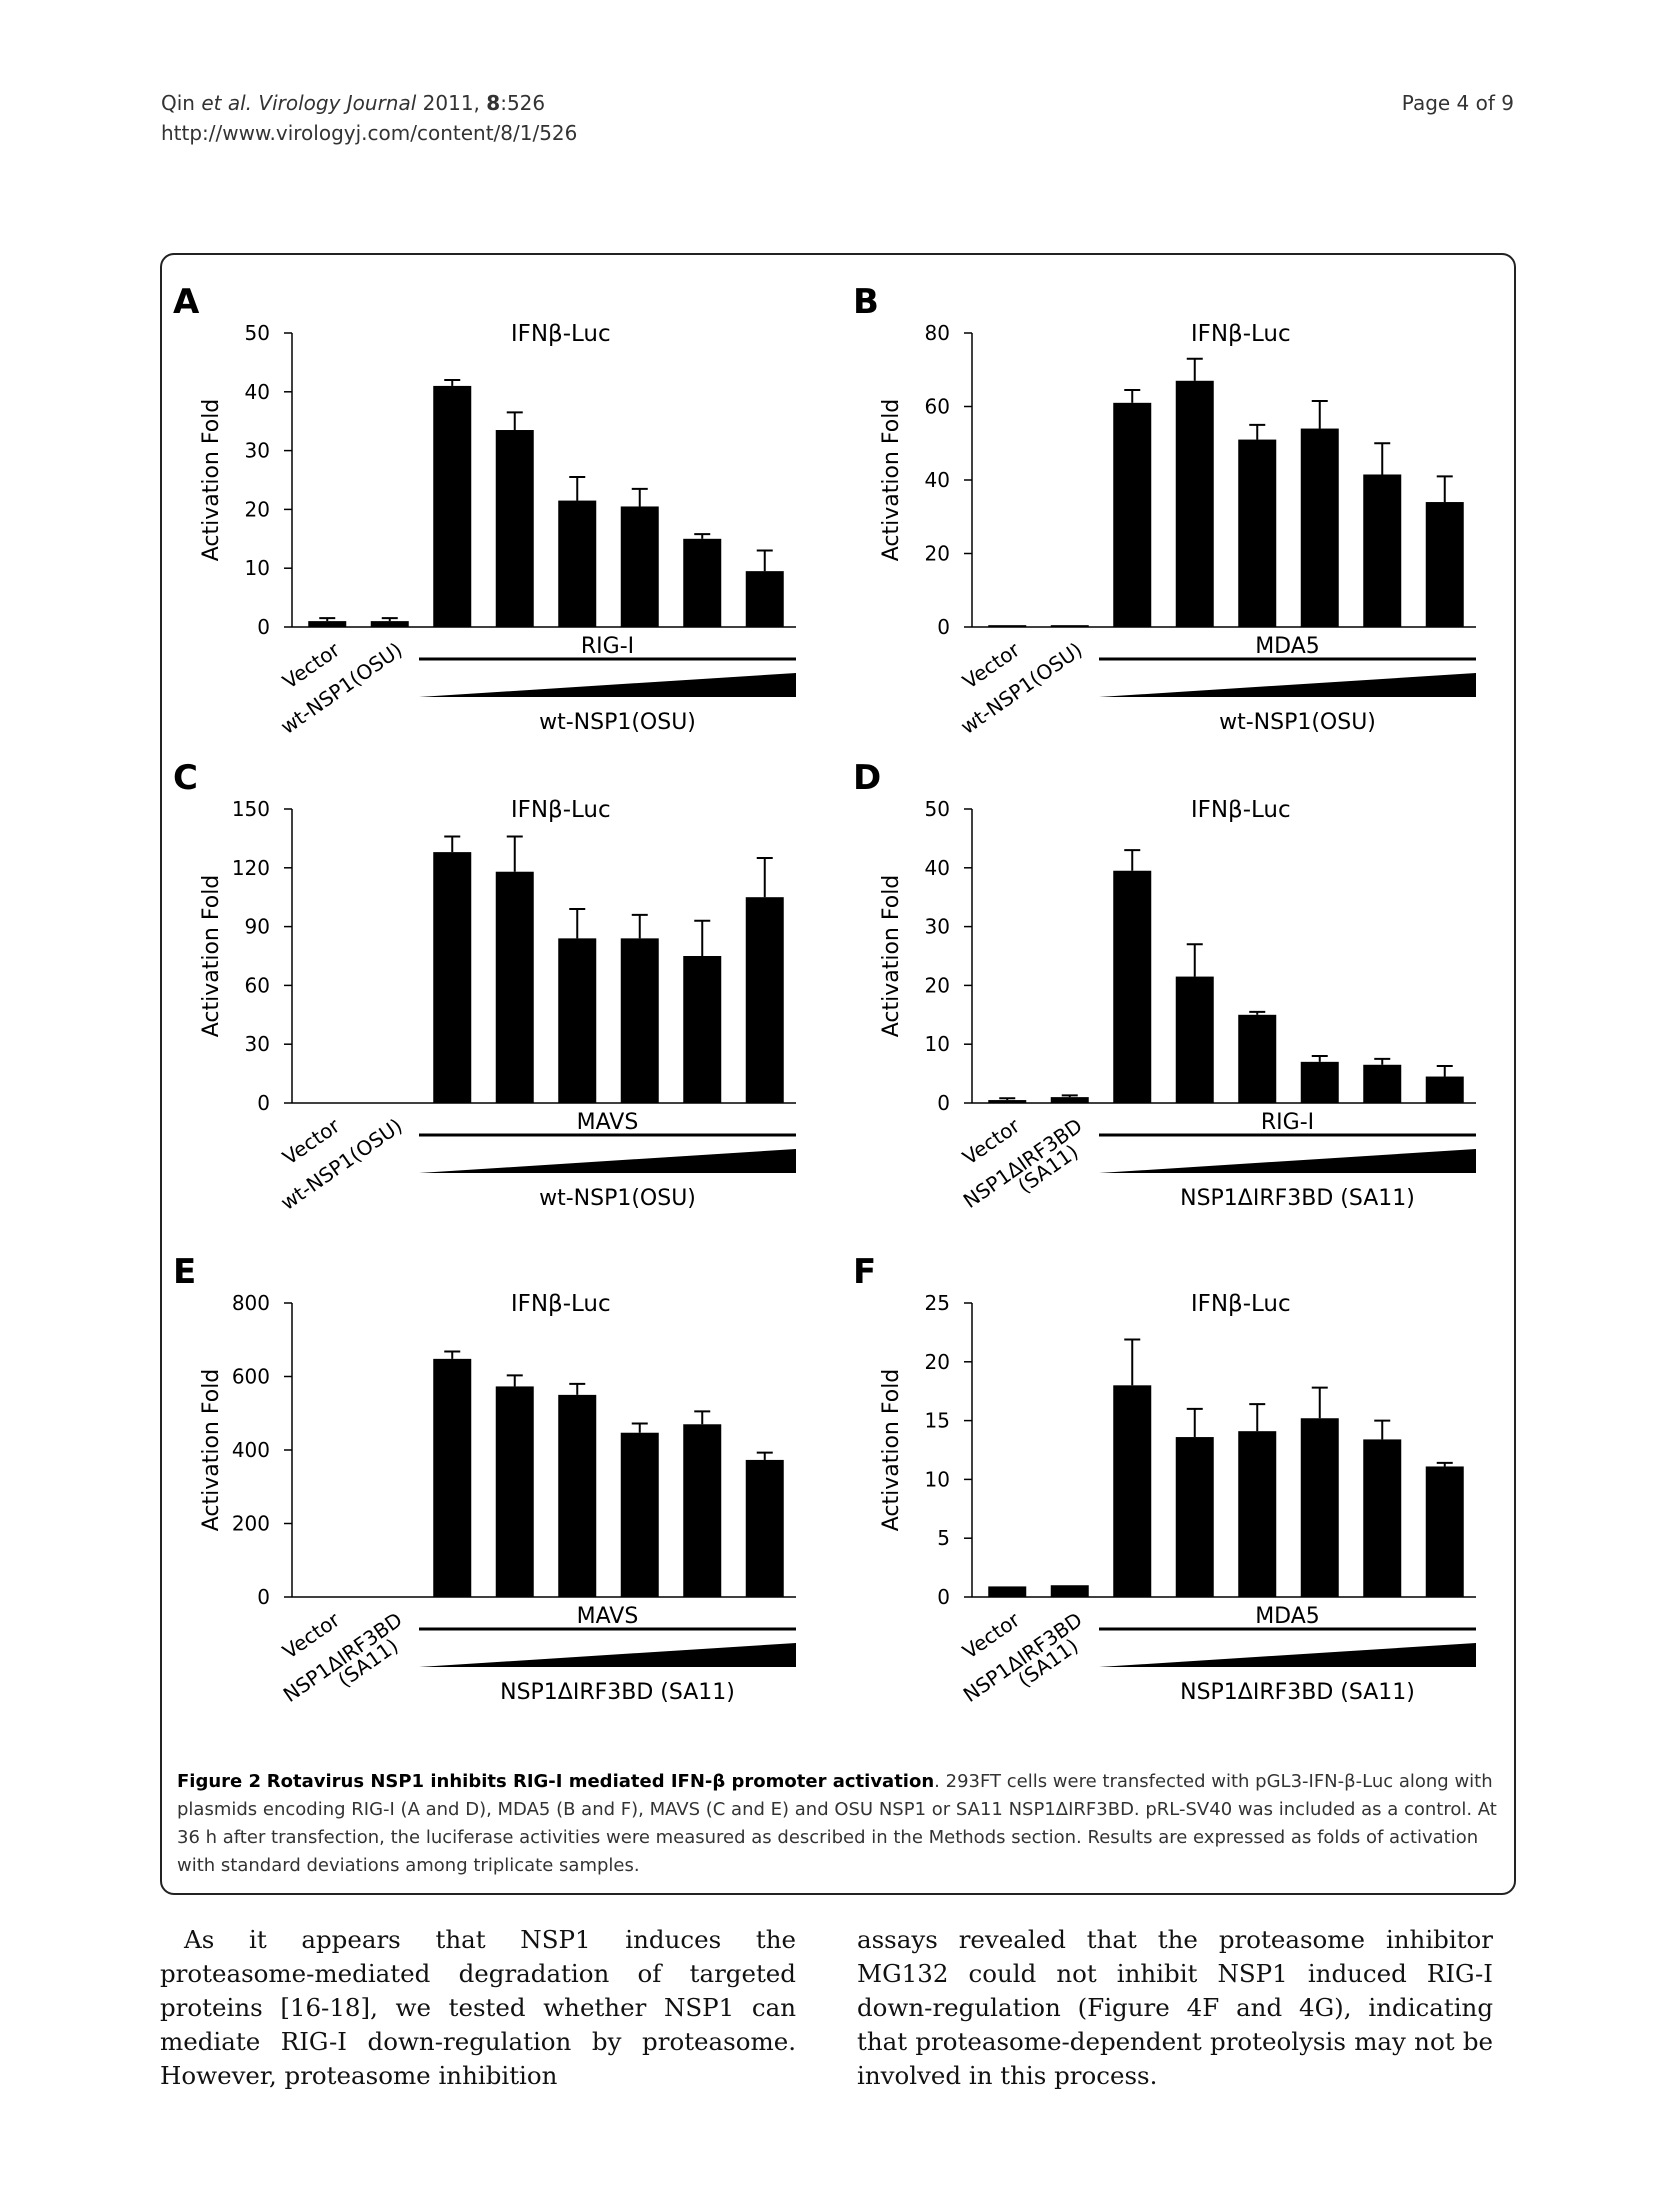 The image size is (1654, 2205). What do you see at coordinates (937, 407) in the screenshot?
I see `panel-b-ytick-label: 60` at bounding box center [937, 407].